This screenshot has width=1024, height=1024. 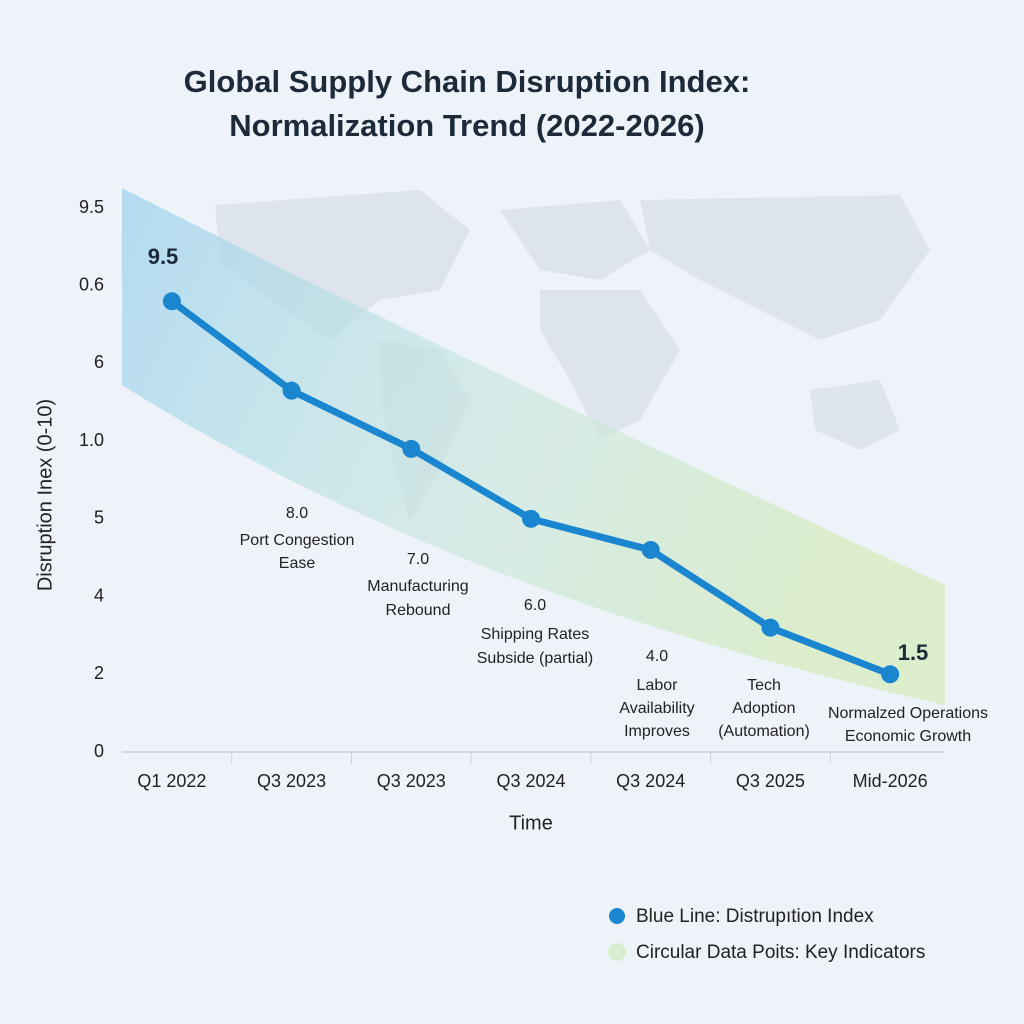 What do you see at coordinates (755, 916) in the screenshot?
I see `legend-label: Blue Line: Distrupıtion Index` at bounding box center [755, 916].